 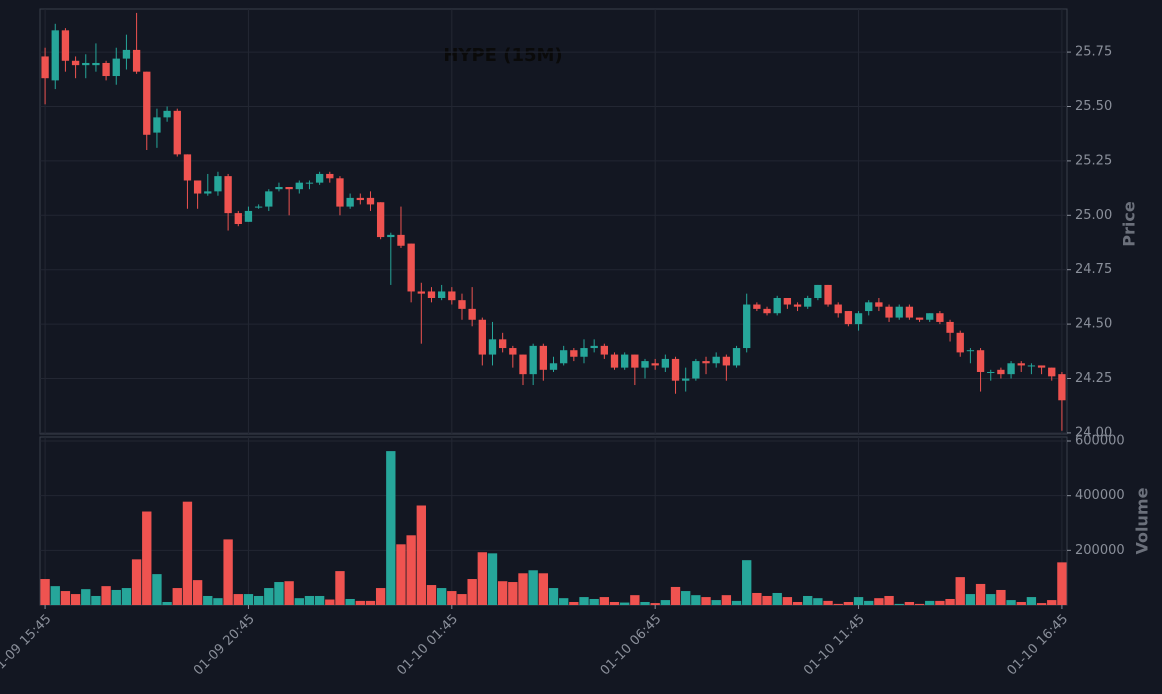 What do you see at coordinates (1093, 432) in the screenshot?
I see `y-tick-label: 24.00` at bounding box center [1093, 432].